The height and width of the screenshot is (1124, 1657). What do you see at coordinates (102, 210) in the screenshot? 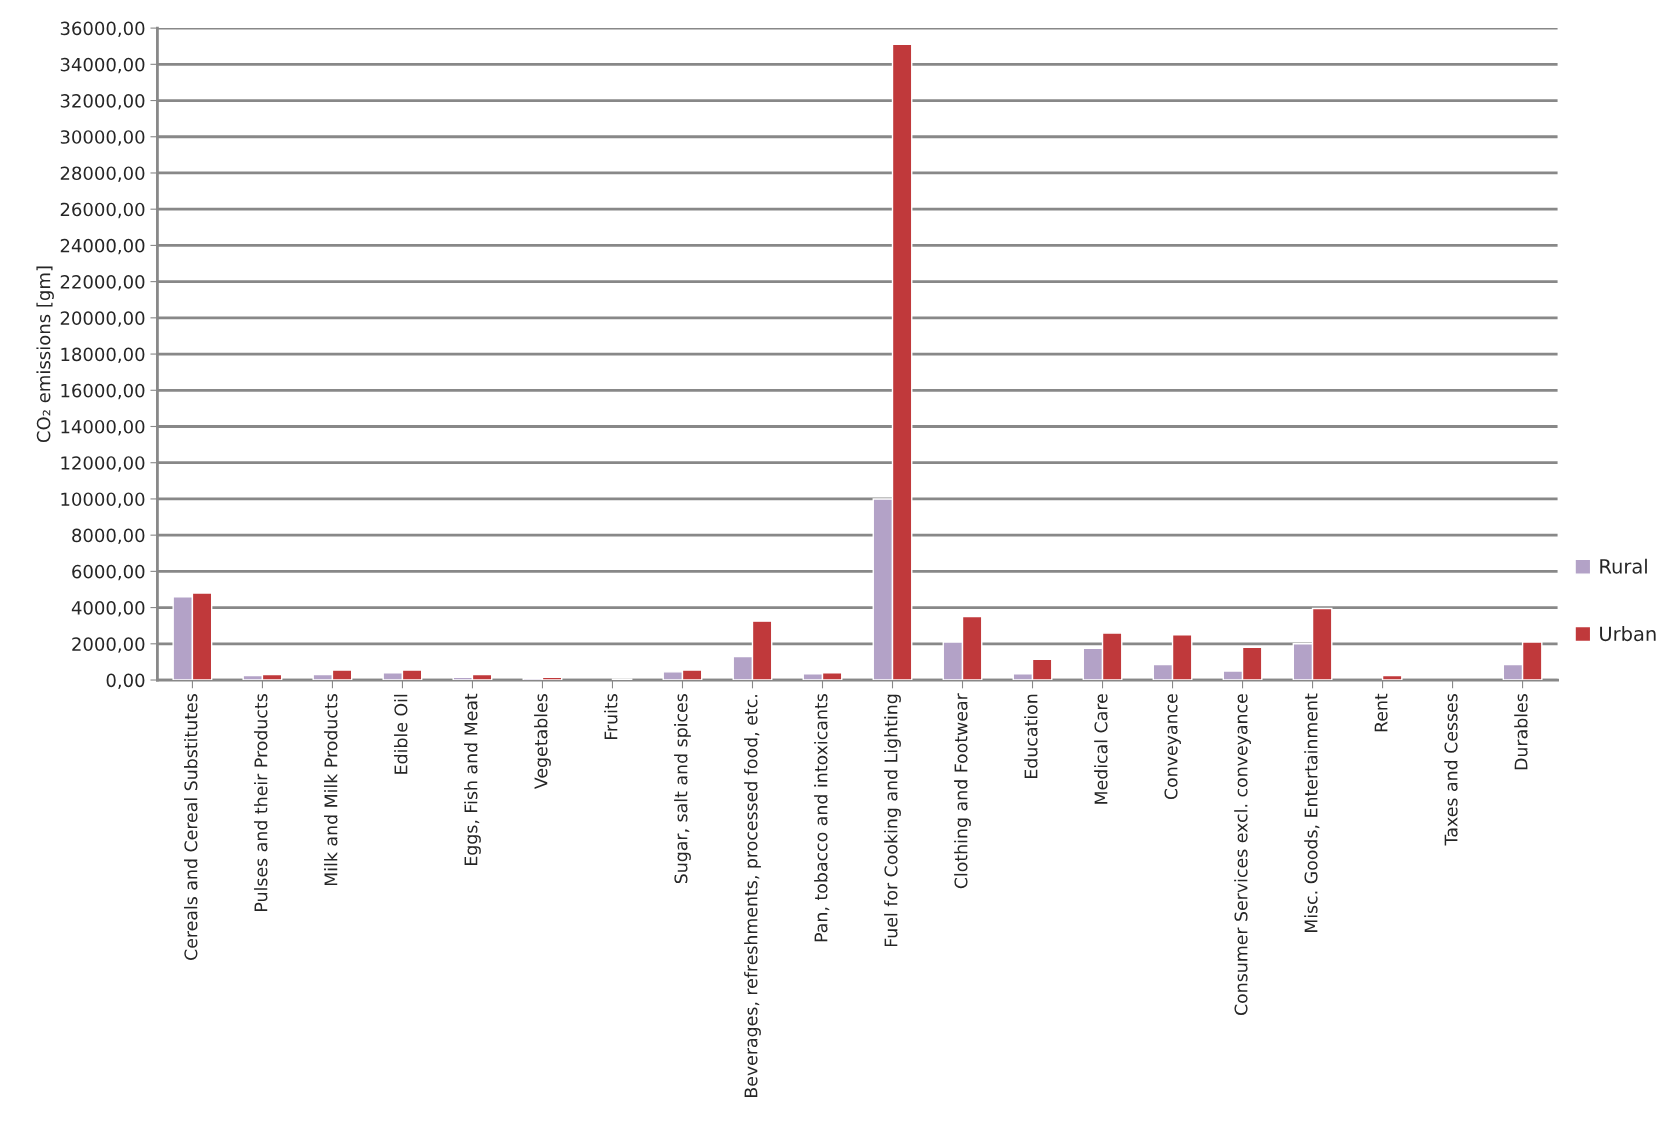
I see `y-tick-label: 26000,00` at bounding box center [102, 210].